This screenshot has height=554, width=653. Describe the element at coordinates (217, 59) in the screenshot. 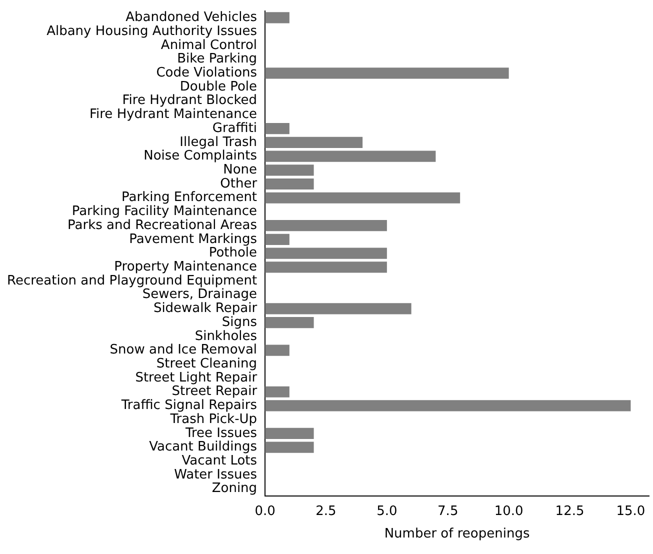

I see `y-tick-label: Bike Parking` at that location.